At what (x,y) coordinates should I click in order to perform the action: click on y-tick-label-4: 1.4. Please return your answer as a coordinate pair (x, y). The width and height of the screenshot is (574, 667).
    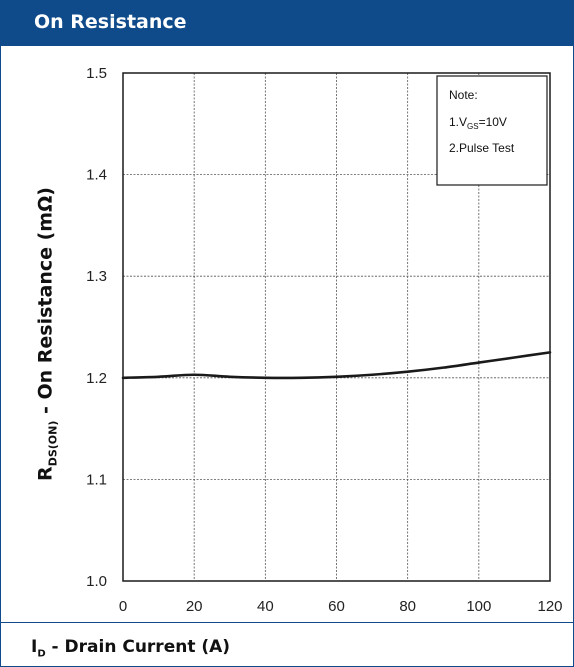
    Looking at the image, I should click on (96, 175).